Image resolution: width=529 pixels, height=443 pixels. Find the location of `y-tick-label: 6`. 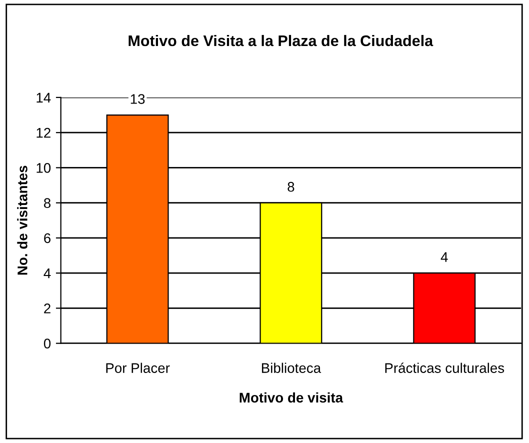

y-tick-label: 6 is located at coordinates (47, 238).